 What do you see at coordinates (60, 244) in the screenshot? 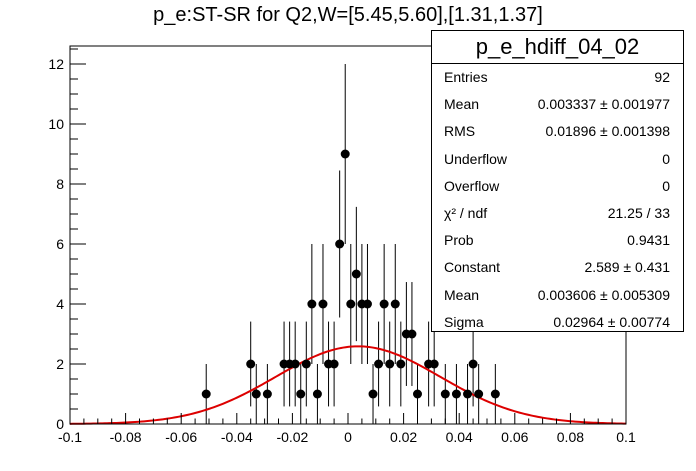
I see `y-tick-label: 6` at bounding box center [60, 244].